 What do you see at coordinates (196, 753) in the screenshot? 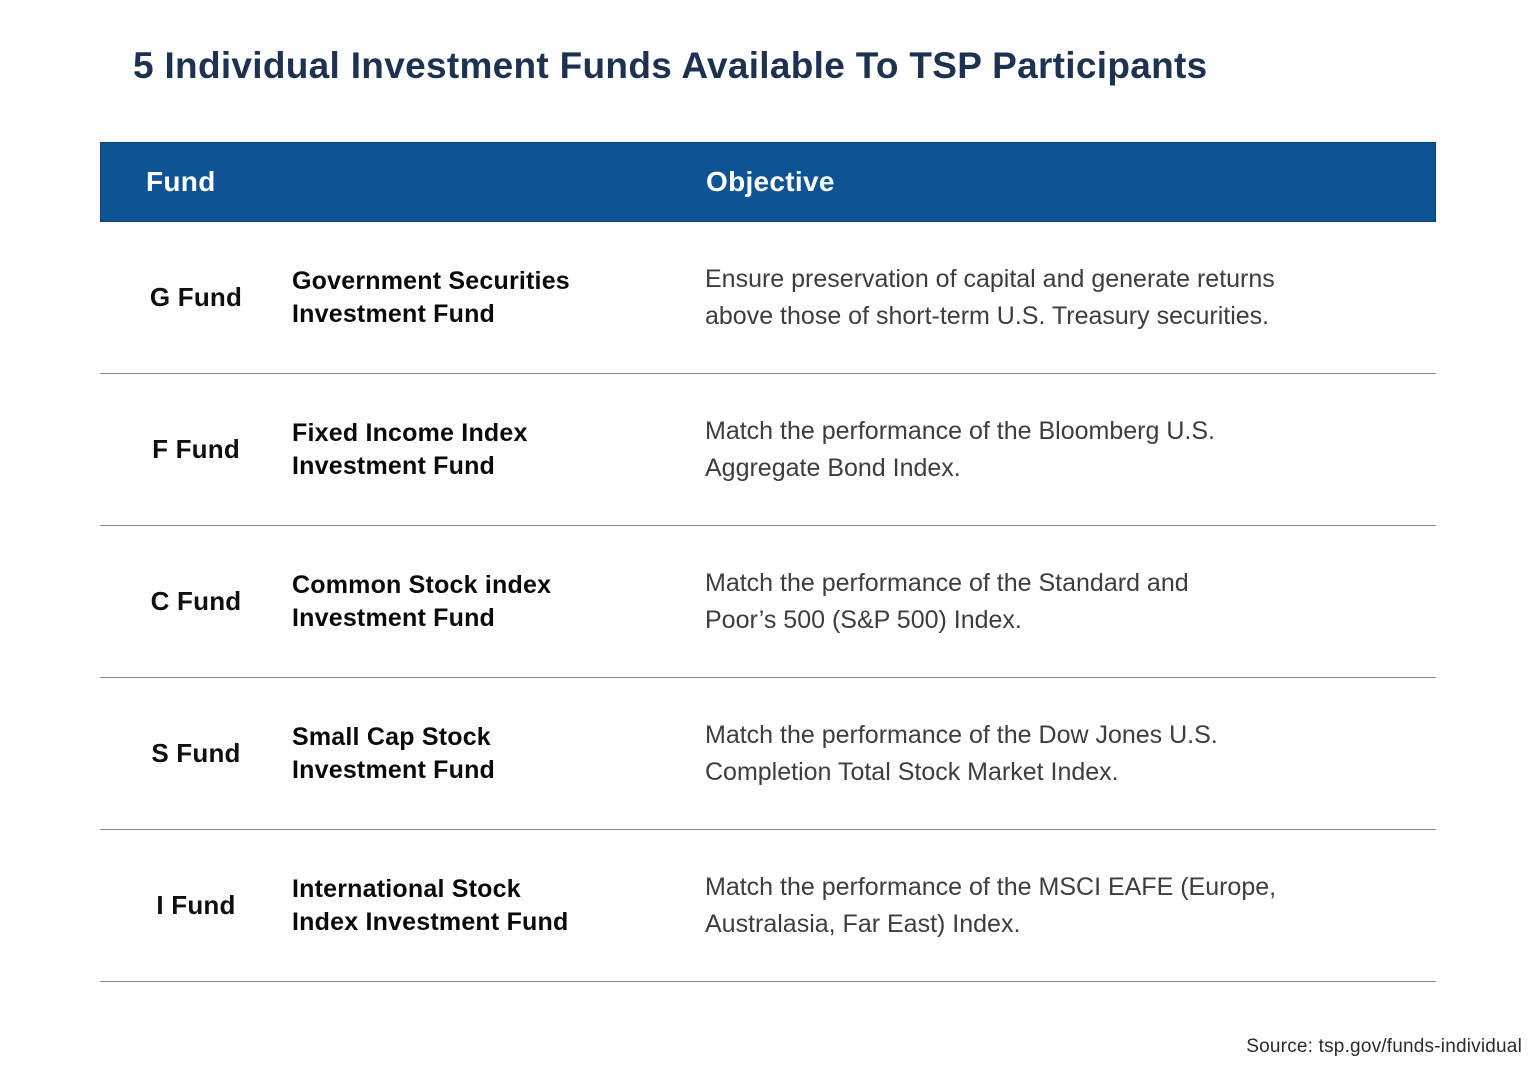
I see `fund-code: S Fund` at bounding box center [196, 753].